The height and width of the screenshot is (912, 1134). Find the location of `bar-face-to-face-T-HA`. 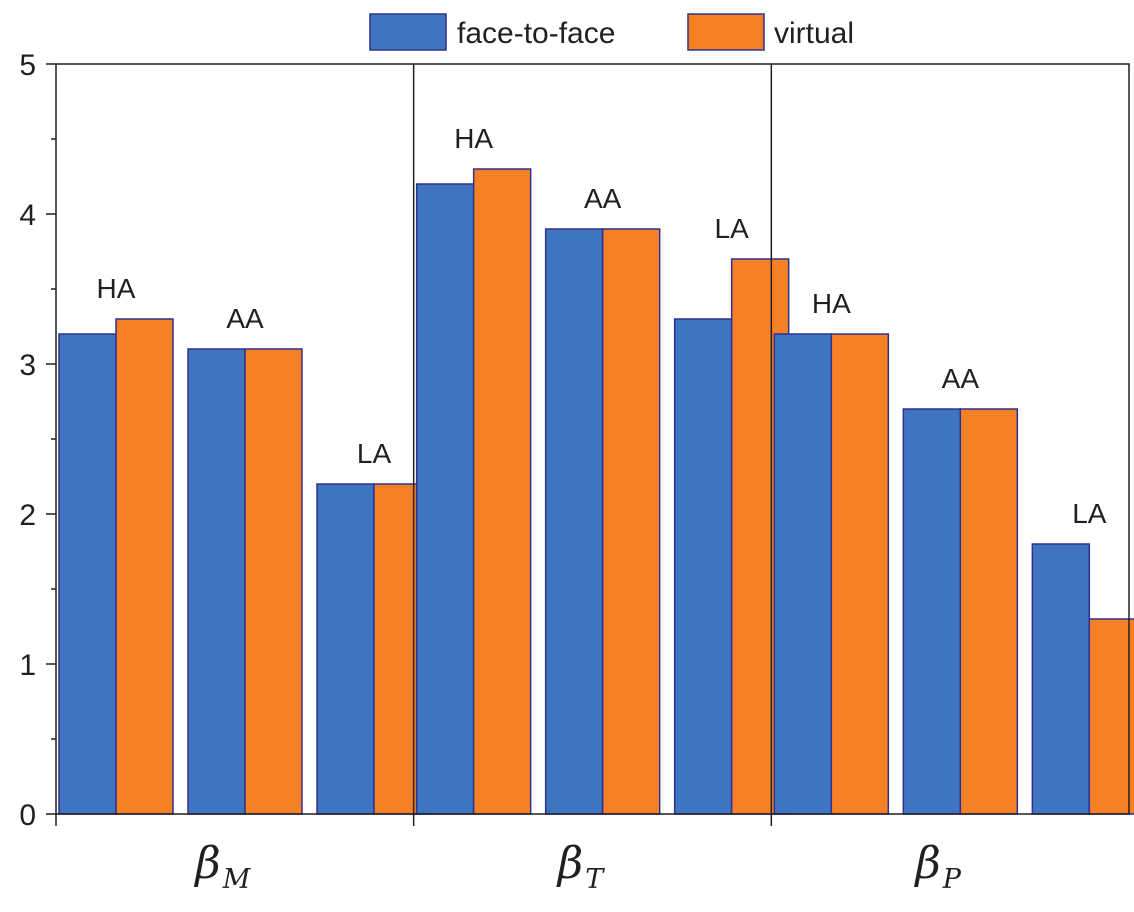

bar-face-to-face-T-HA is located at coordinates (445, 499).